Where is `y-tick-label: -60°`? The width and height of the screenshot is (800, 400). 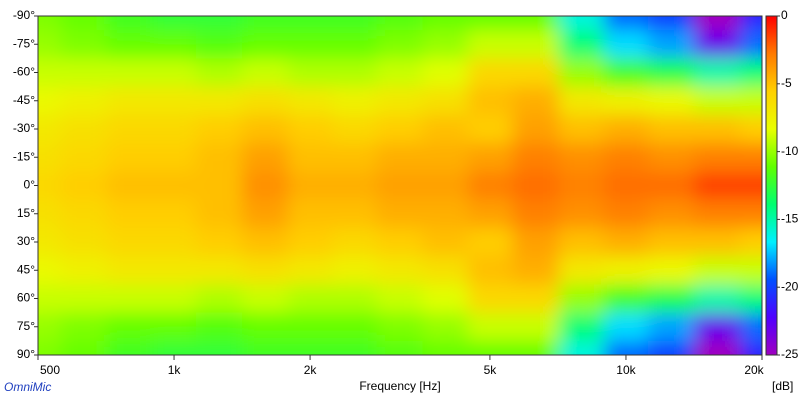
y-tick-label: -60° is located at coordinates (24, 72).